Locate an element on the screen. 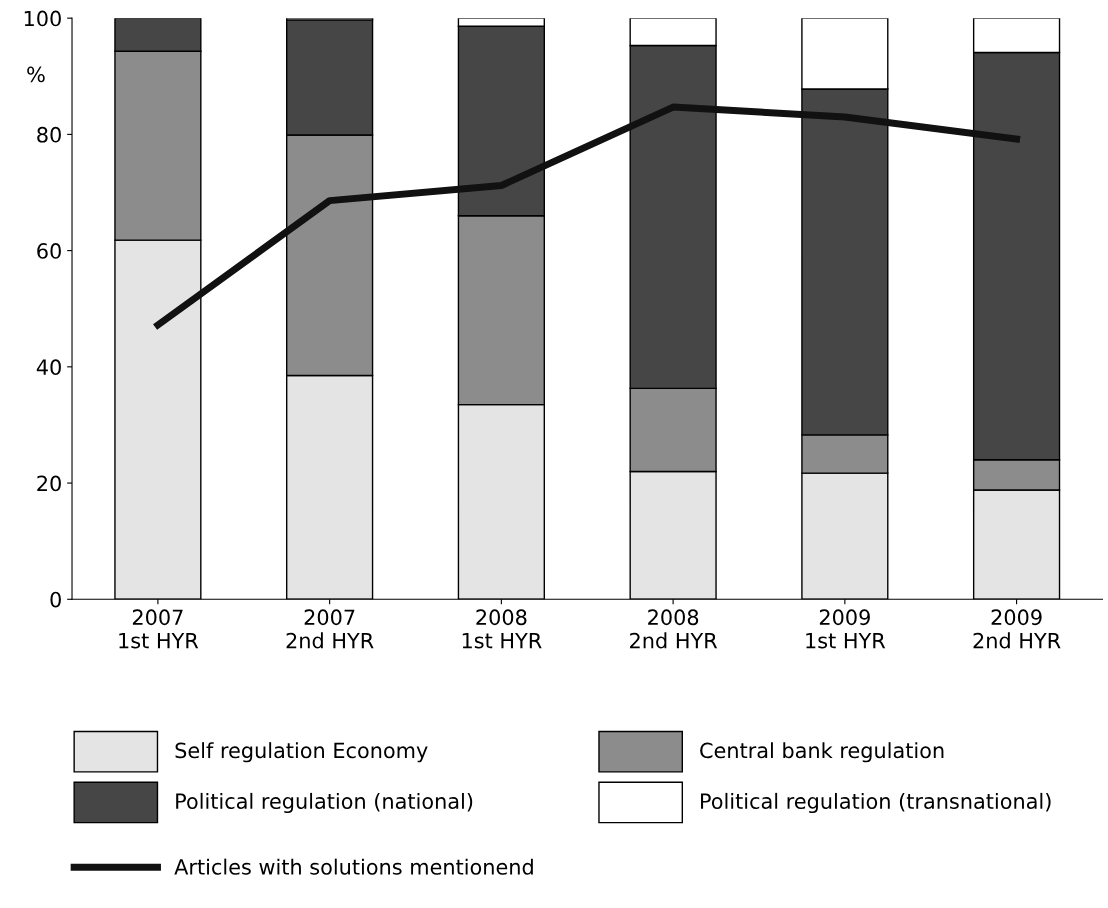 The width and height of the screenshot is (1108, 908). y-tick-label: 100 is located at coordinates (42, 18).